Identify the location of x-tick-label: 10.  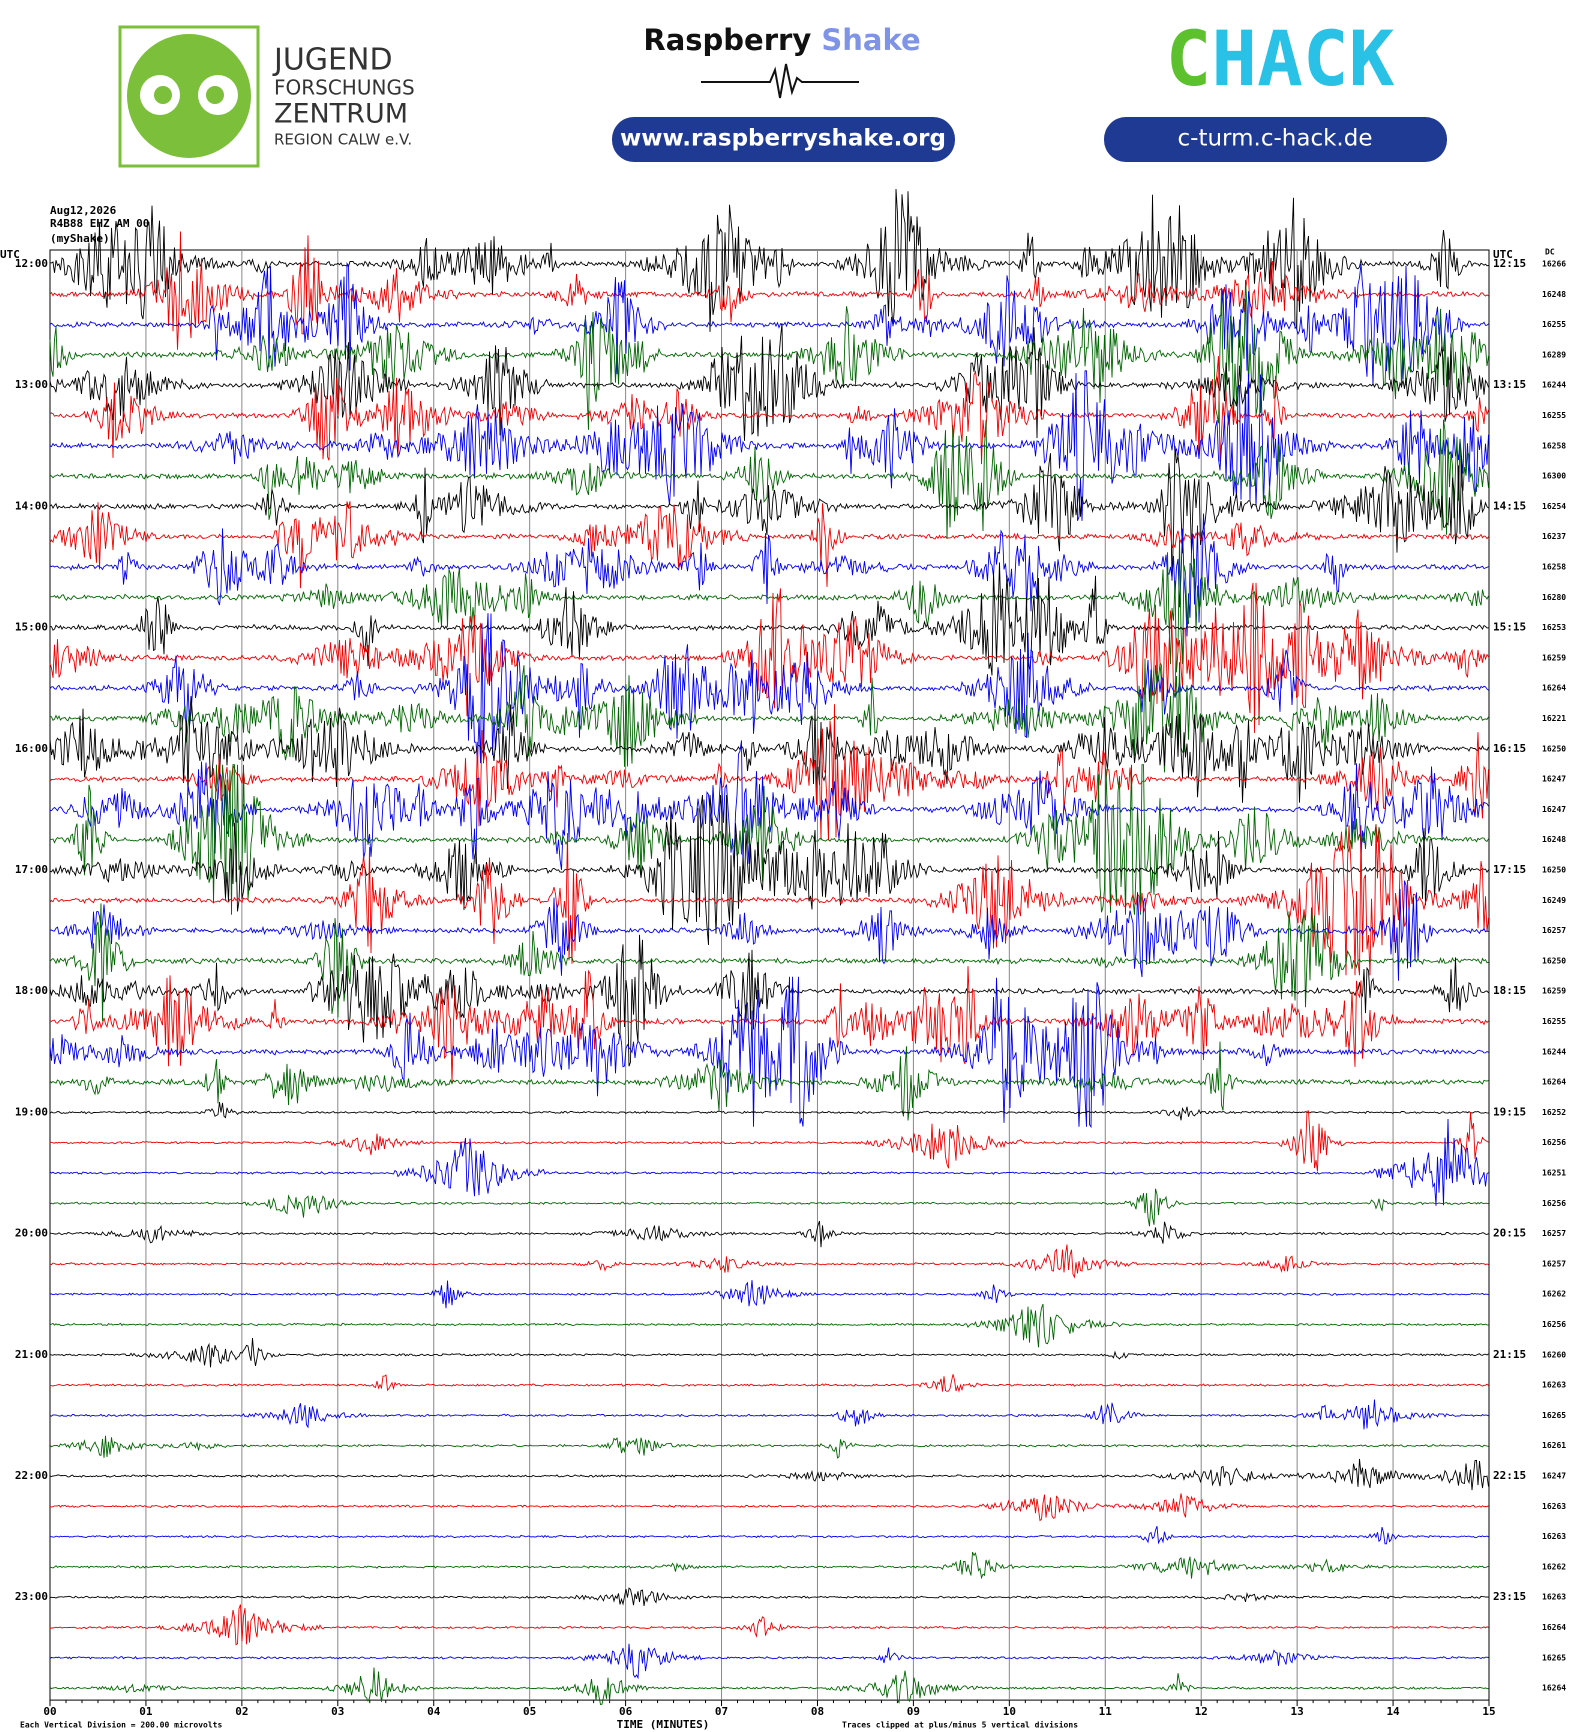
(1009, 1711).